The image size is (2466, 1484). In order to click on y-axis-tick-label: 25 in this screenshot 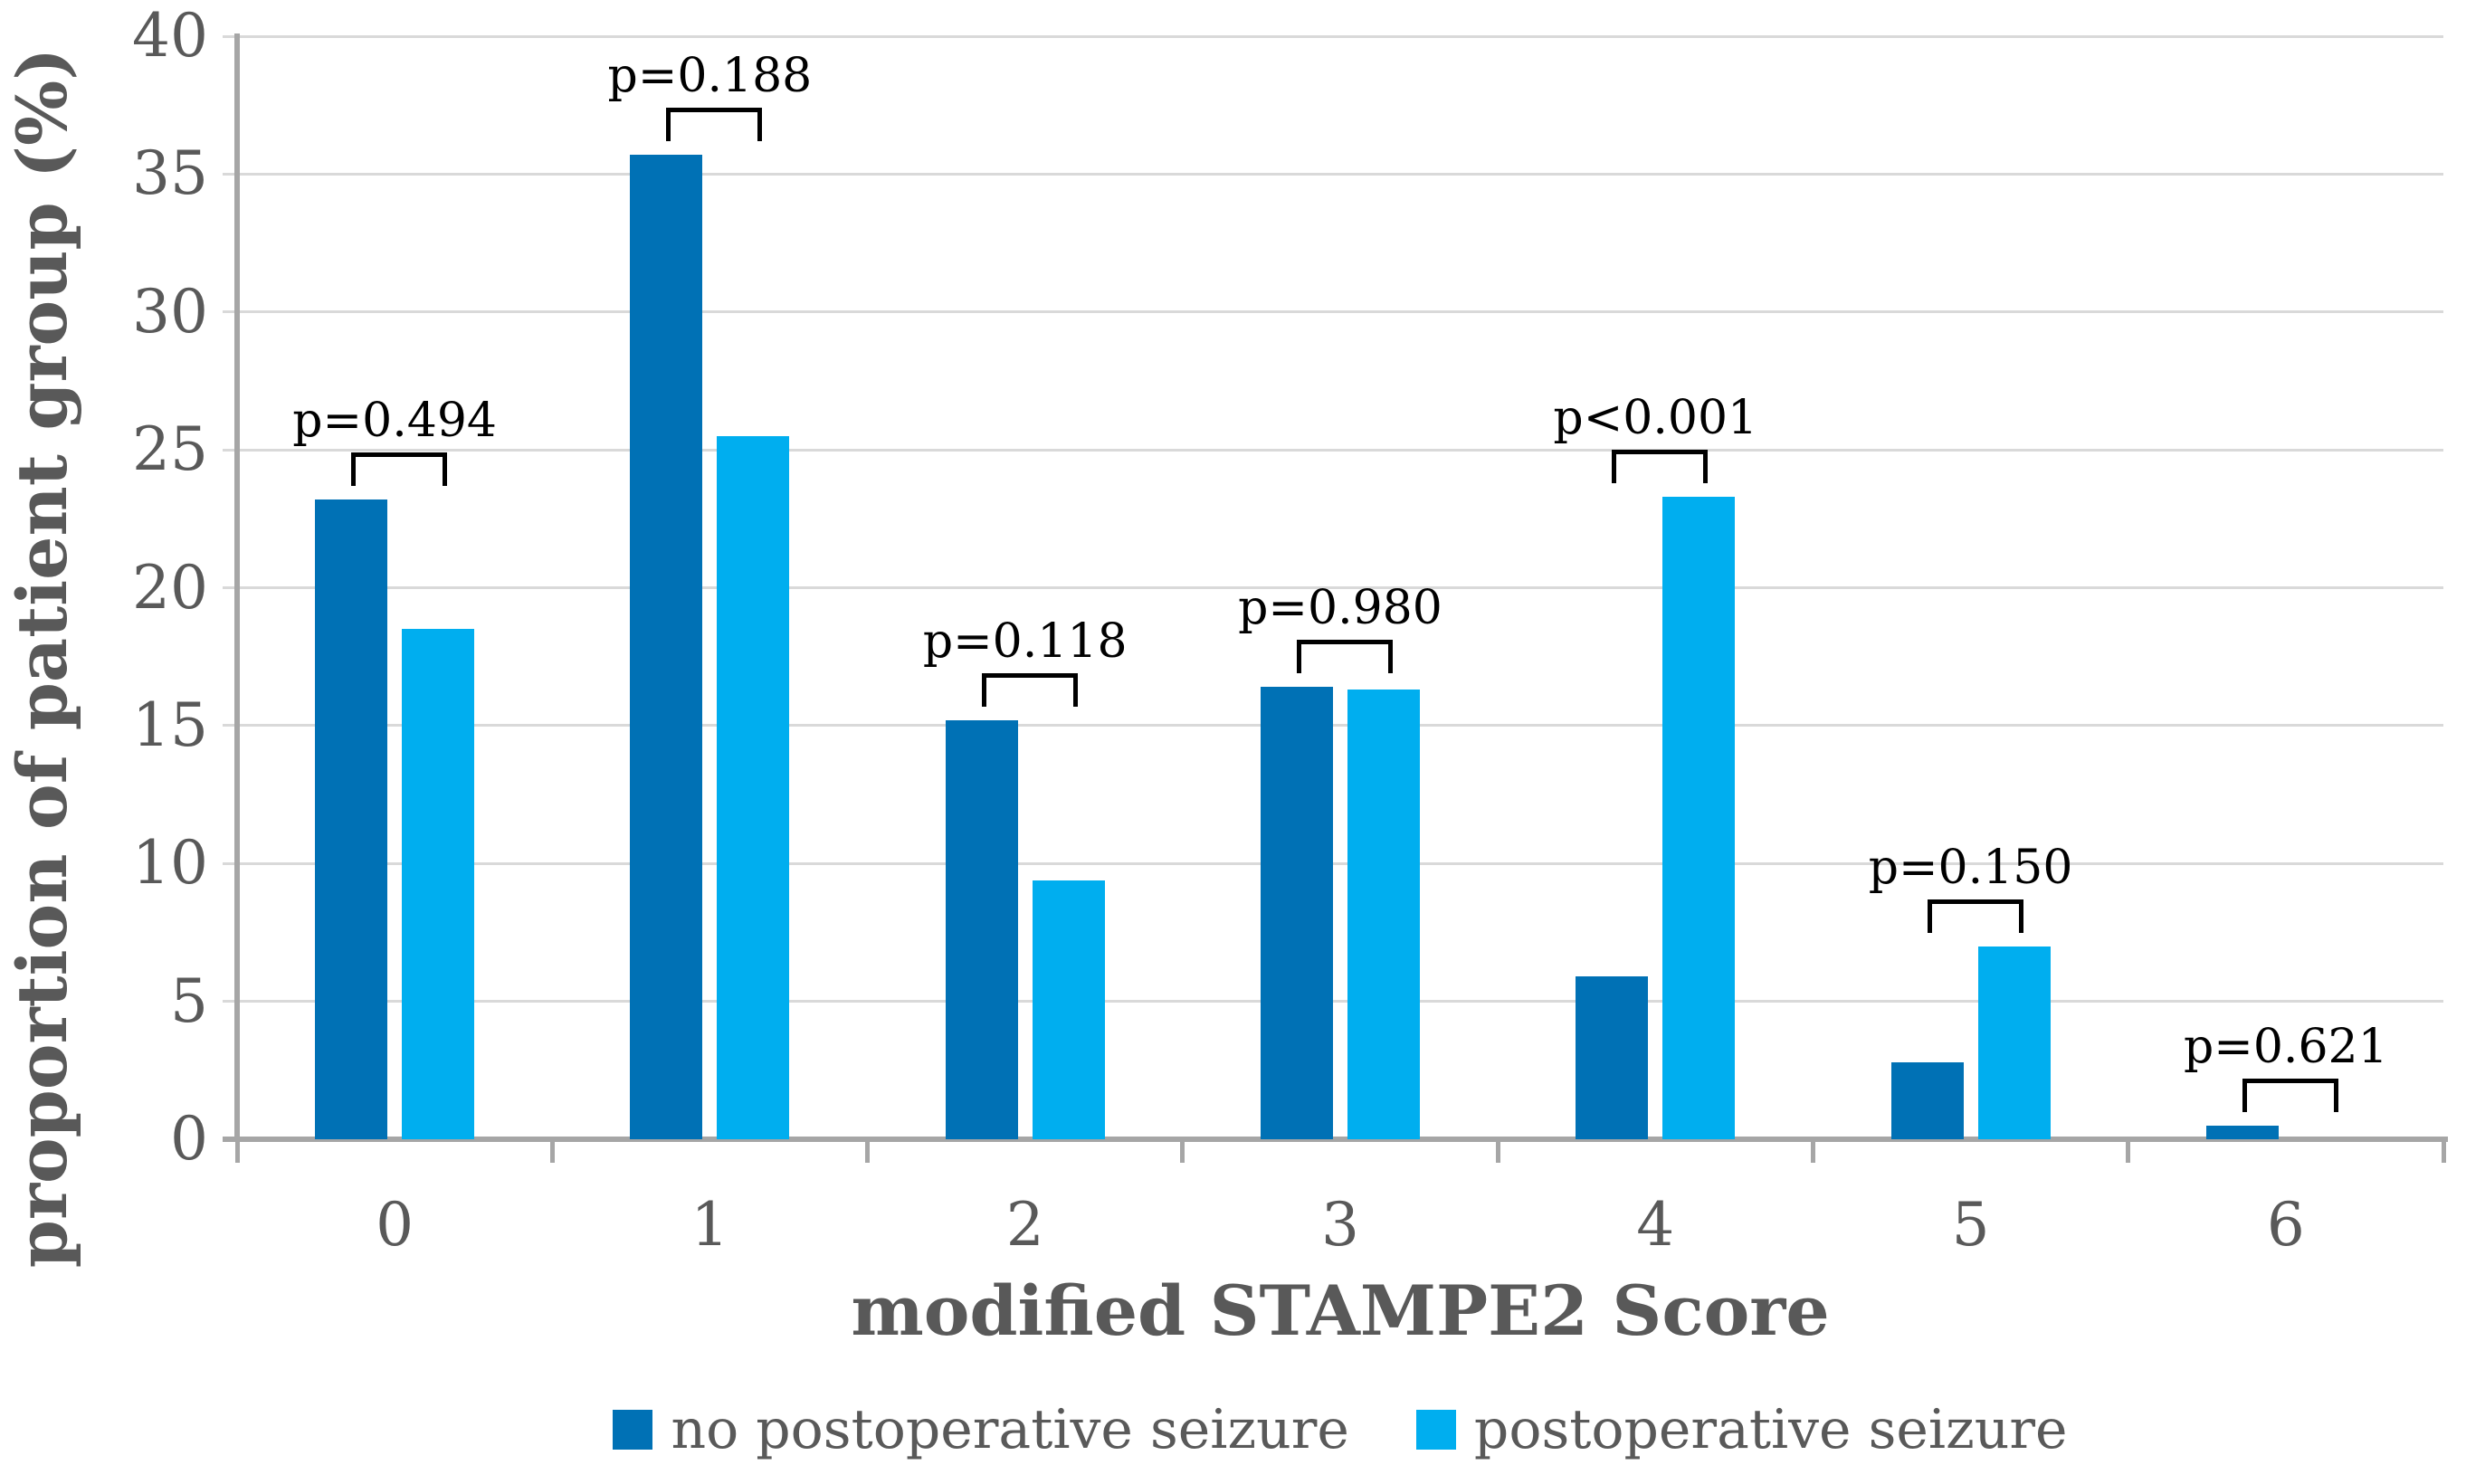, I will do `click(170, 449)`.